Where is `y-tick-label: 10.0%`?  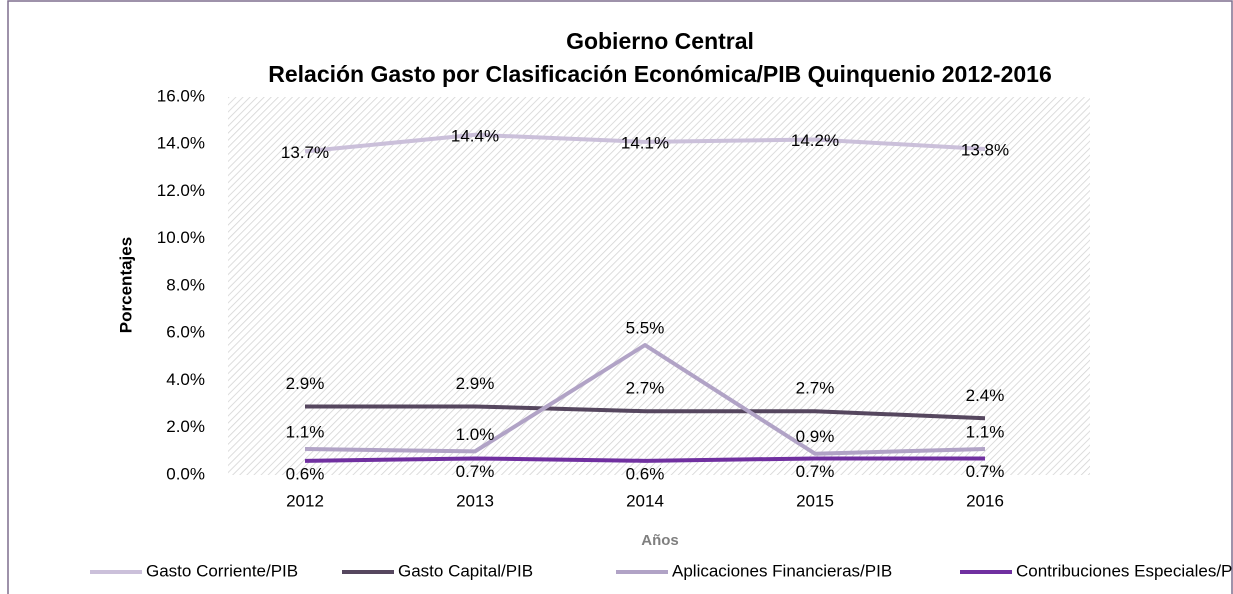
y-tick-label: 10.0% is located at coordinates (181, 237).